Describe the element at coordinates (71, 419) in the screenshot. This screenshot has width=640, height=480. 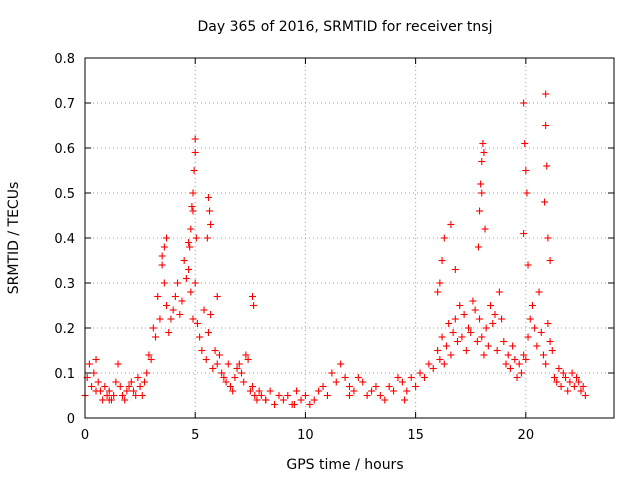
I see `y-tick-label: 0` at that location.